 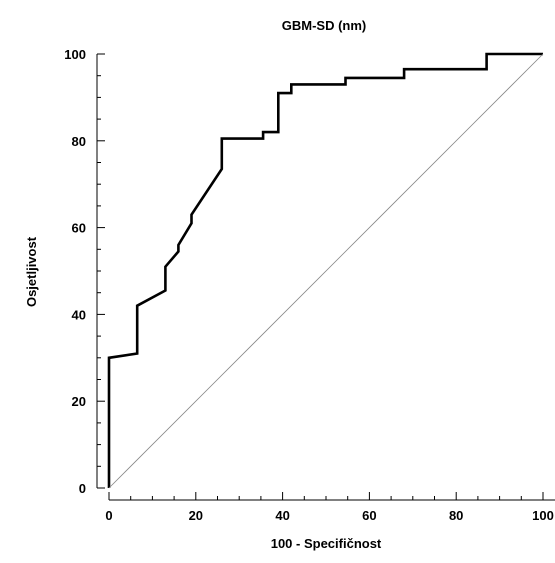 I want to click on y-tick-label: 20, so click(x=79, y=401).